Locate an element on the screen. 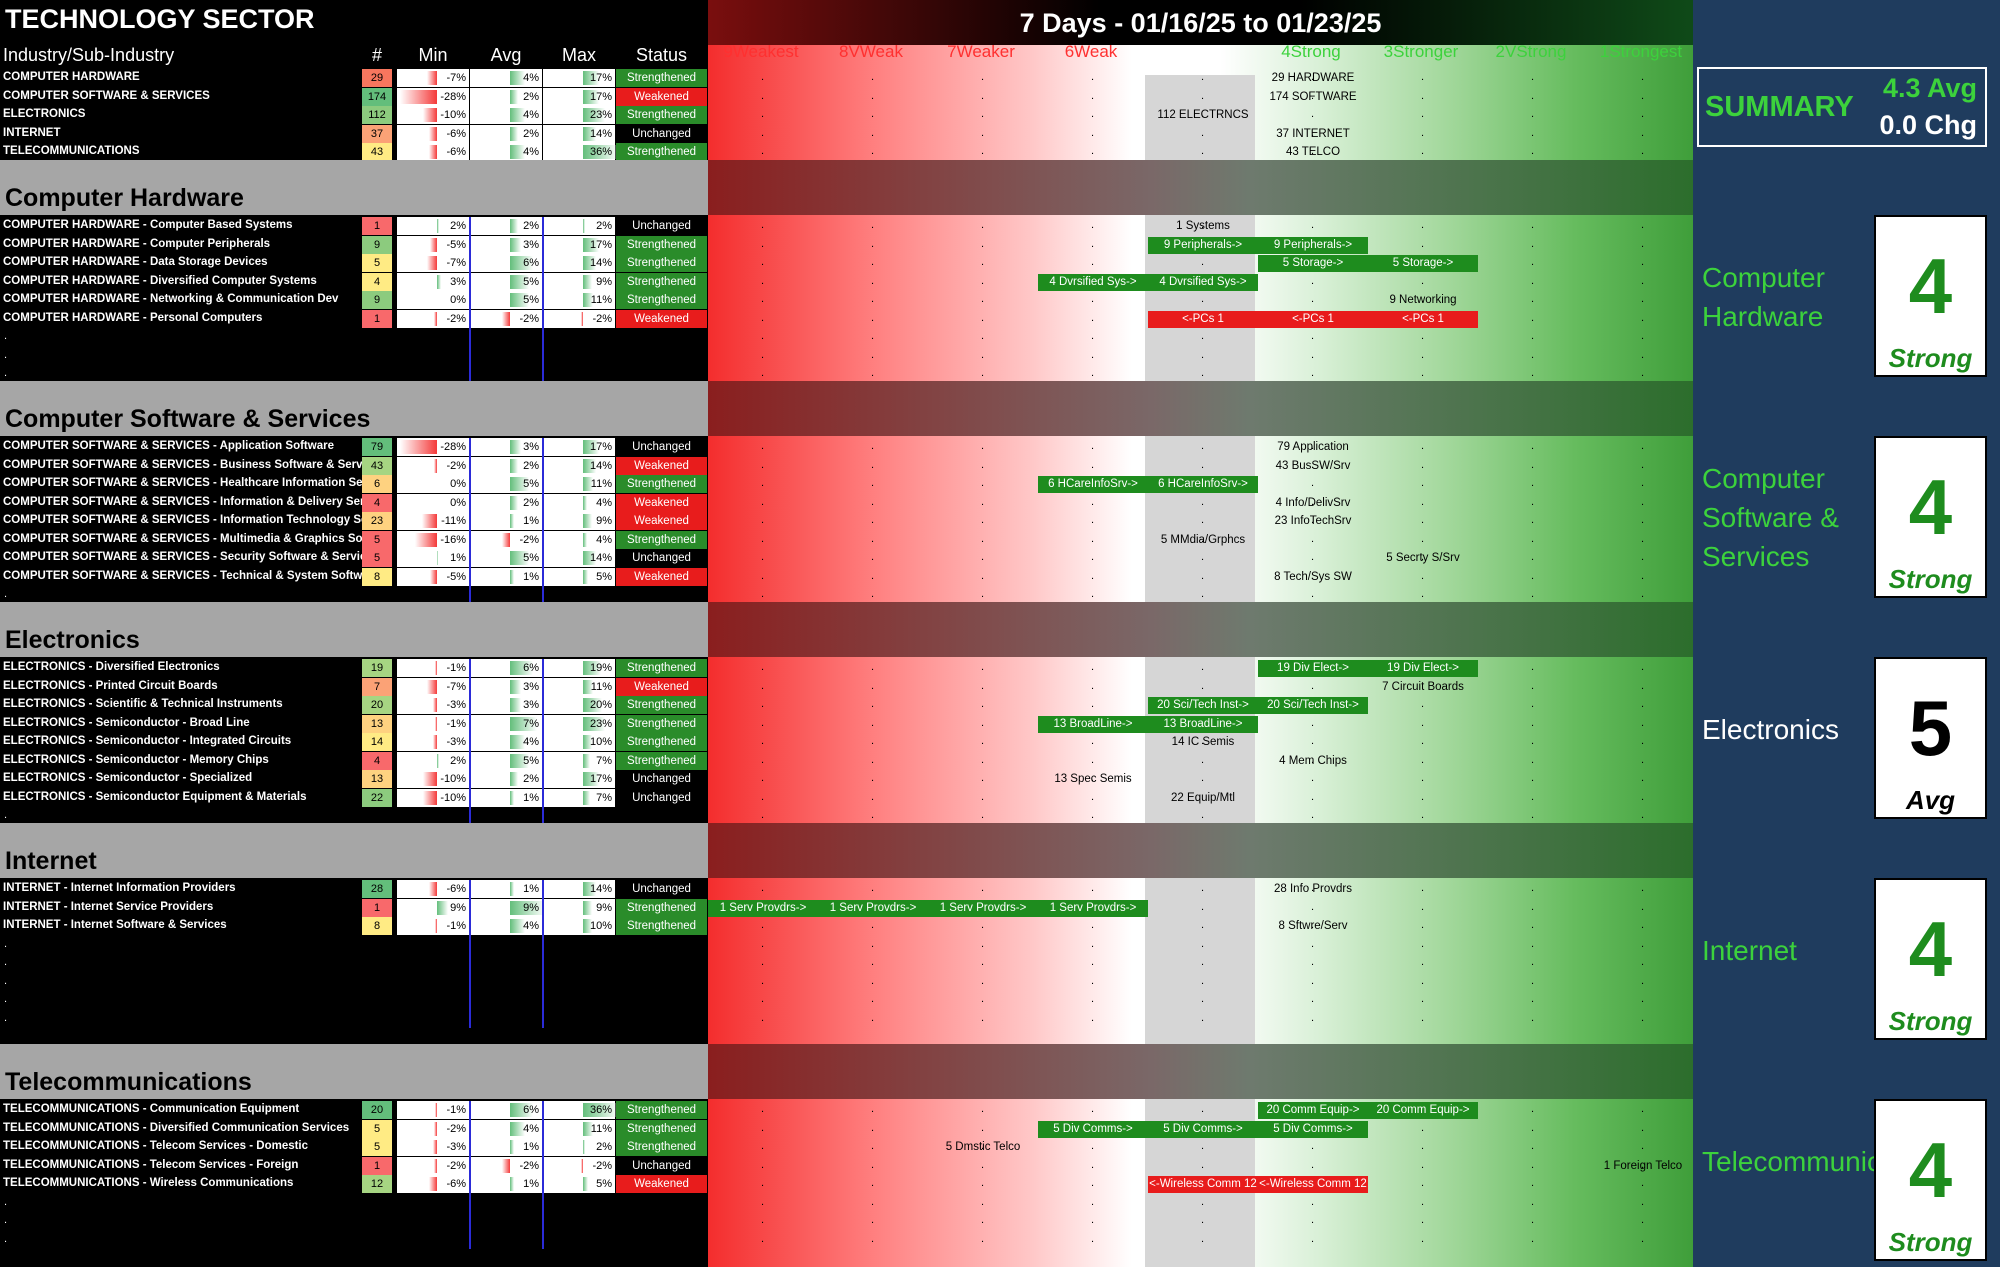  bar-value: 7% is located at coordinates (604, 797).